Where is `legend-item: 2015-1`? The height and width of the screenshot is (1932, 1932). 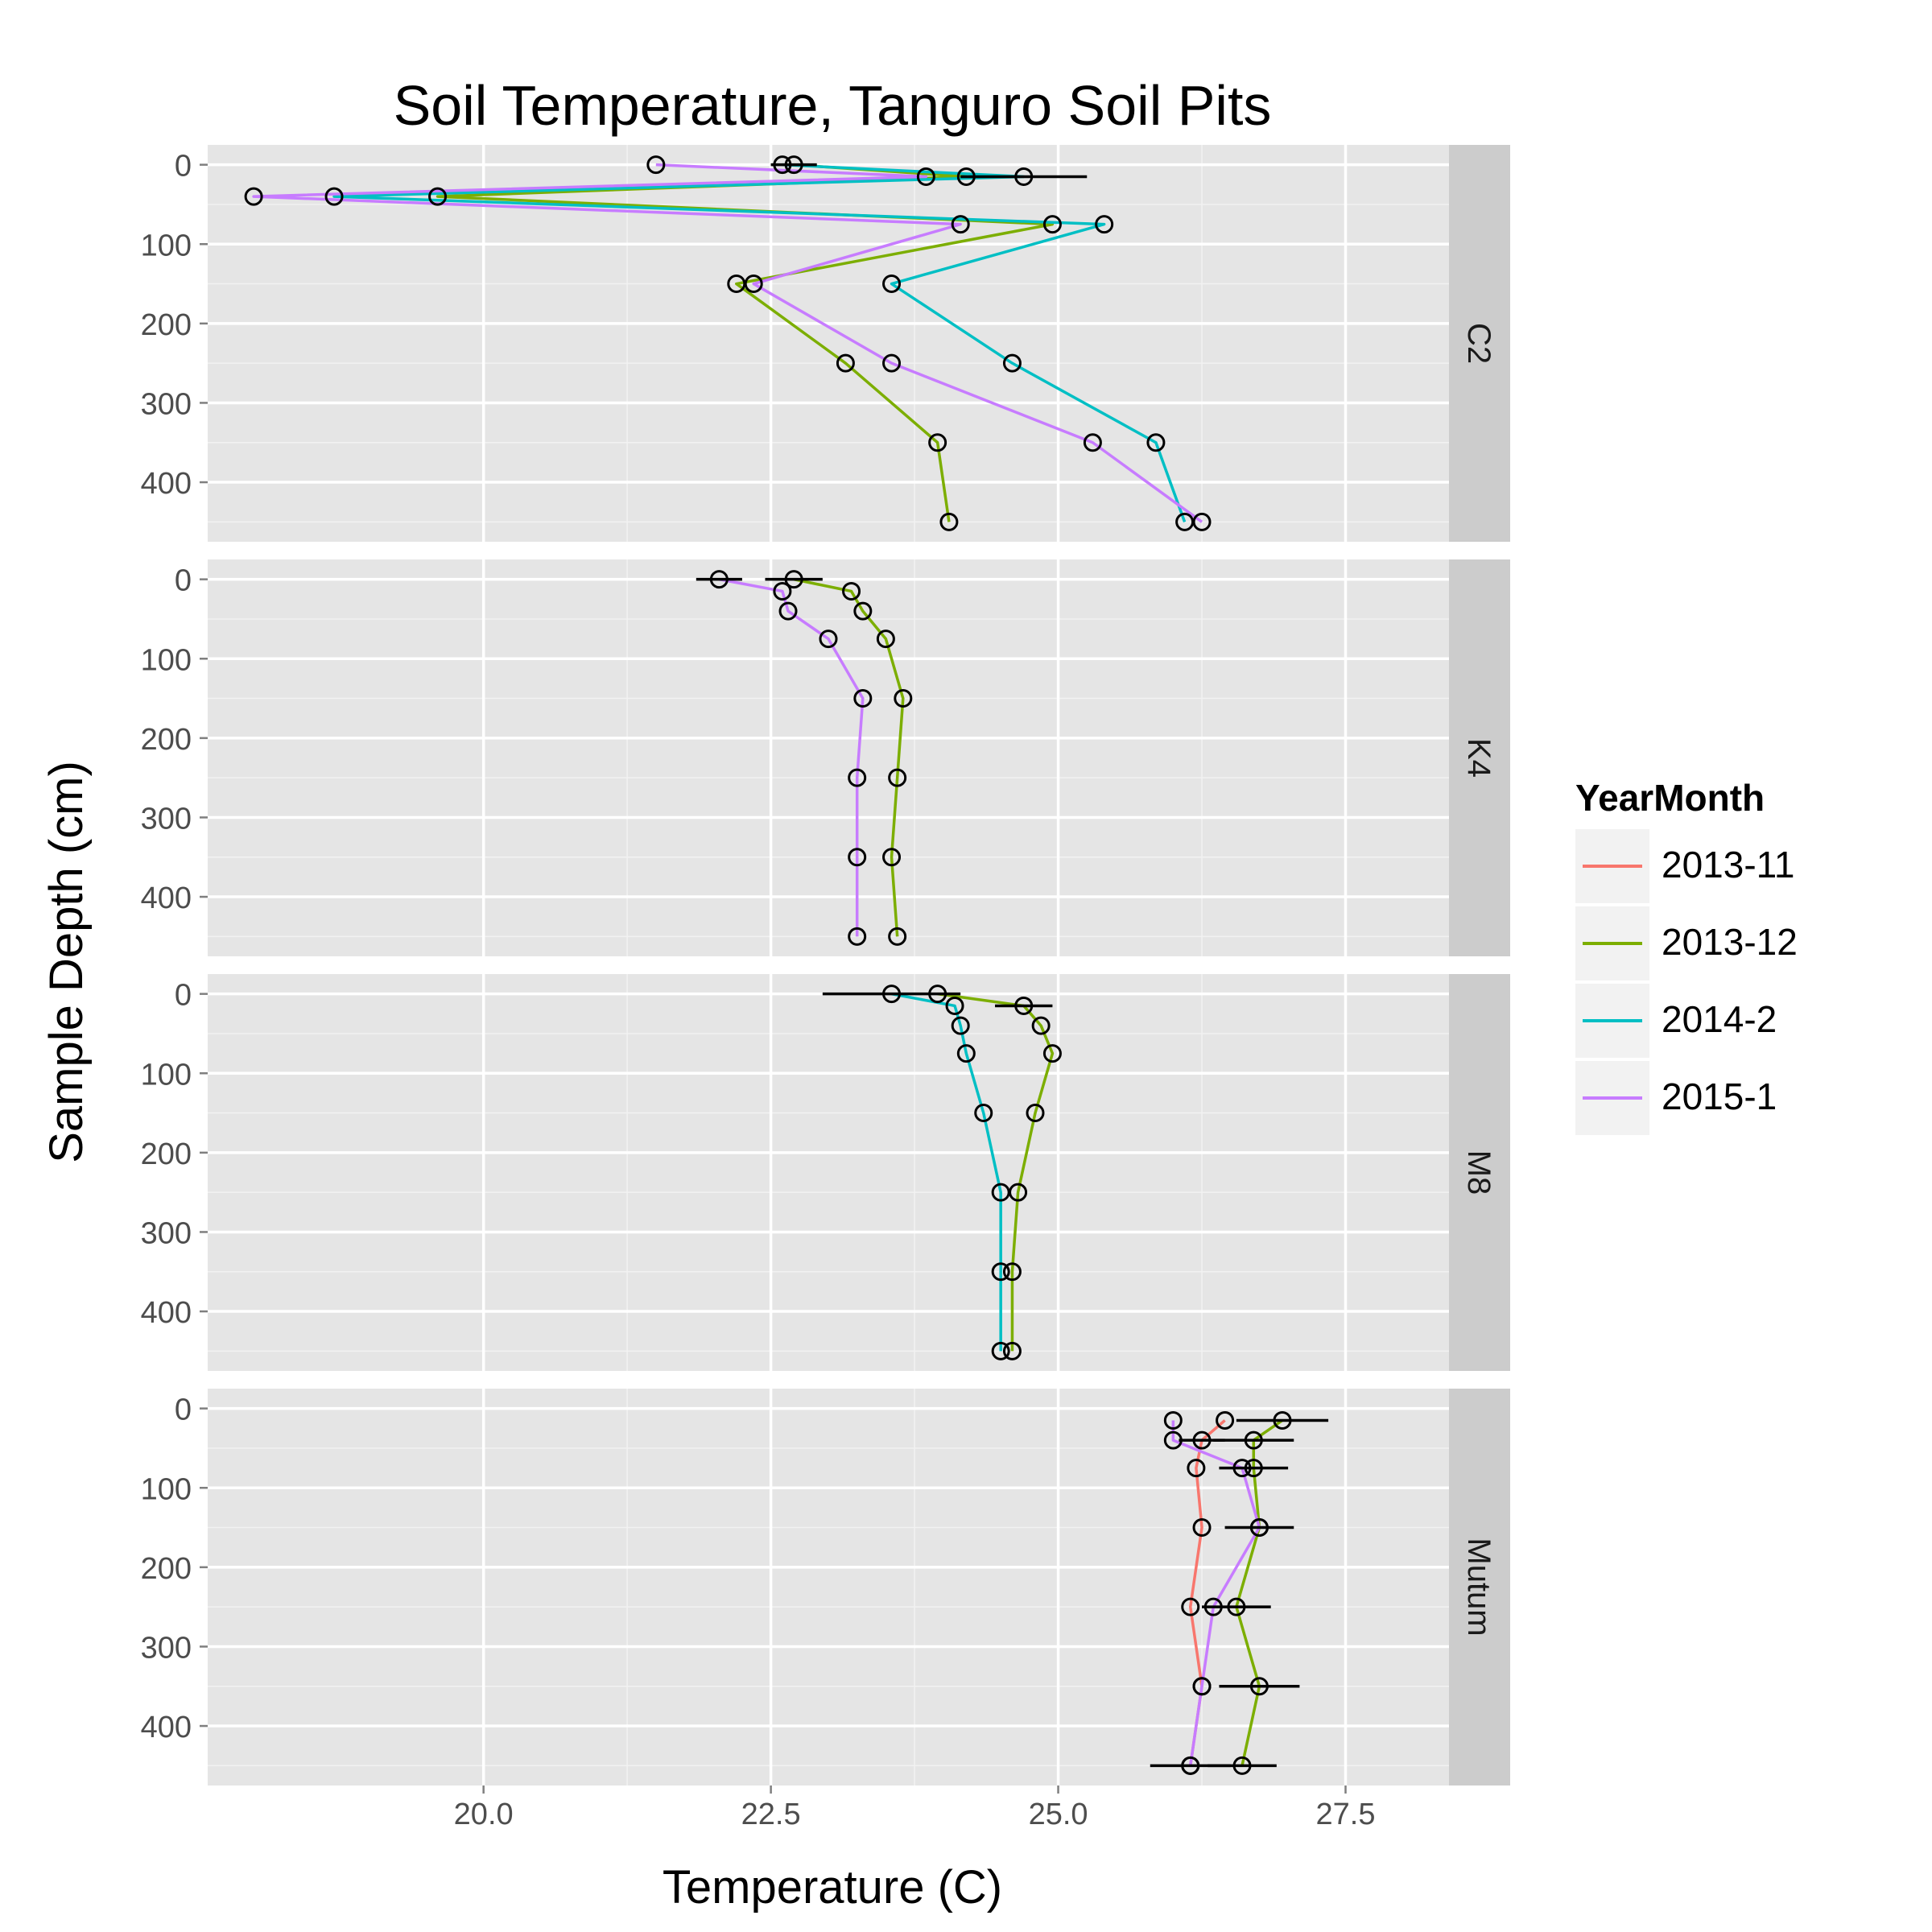
legend-item: 2015-1 is located at coordinates (1676, 1098).